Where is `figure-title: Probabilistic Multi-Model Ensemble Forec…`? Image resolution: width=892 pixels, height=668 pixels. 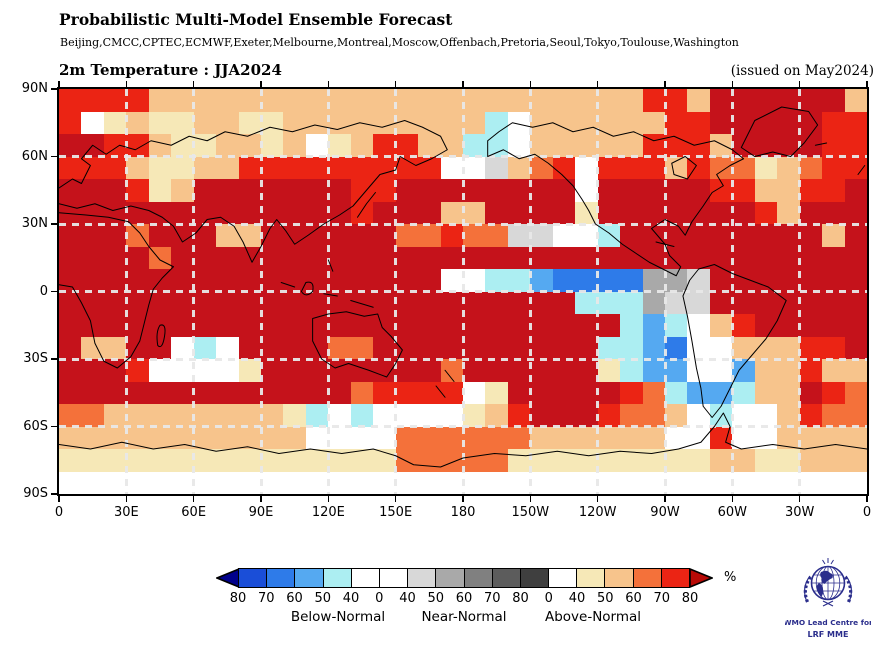 figure-title: Probabilistic Multi-Model Ensemble Forec… is located at coordinates (256, 19).